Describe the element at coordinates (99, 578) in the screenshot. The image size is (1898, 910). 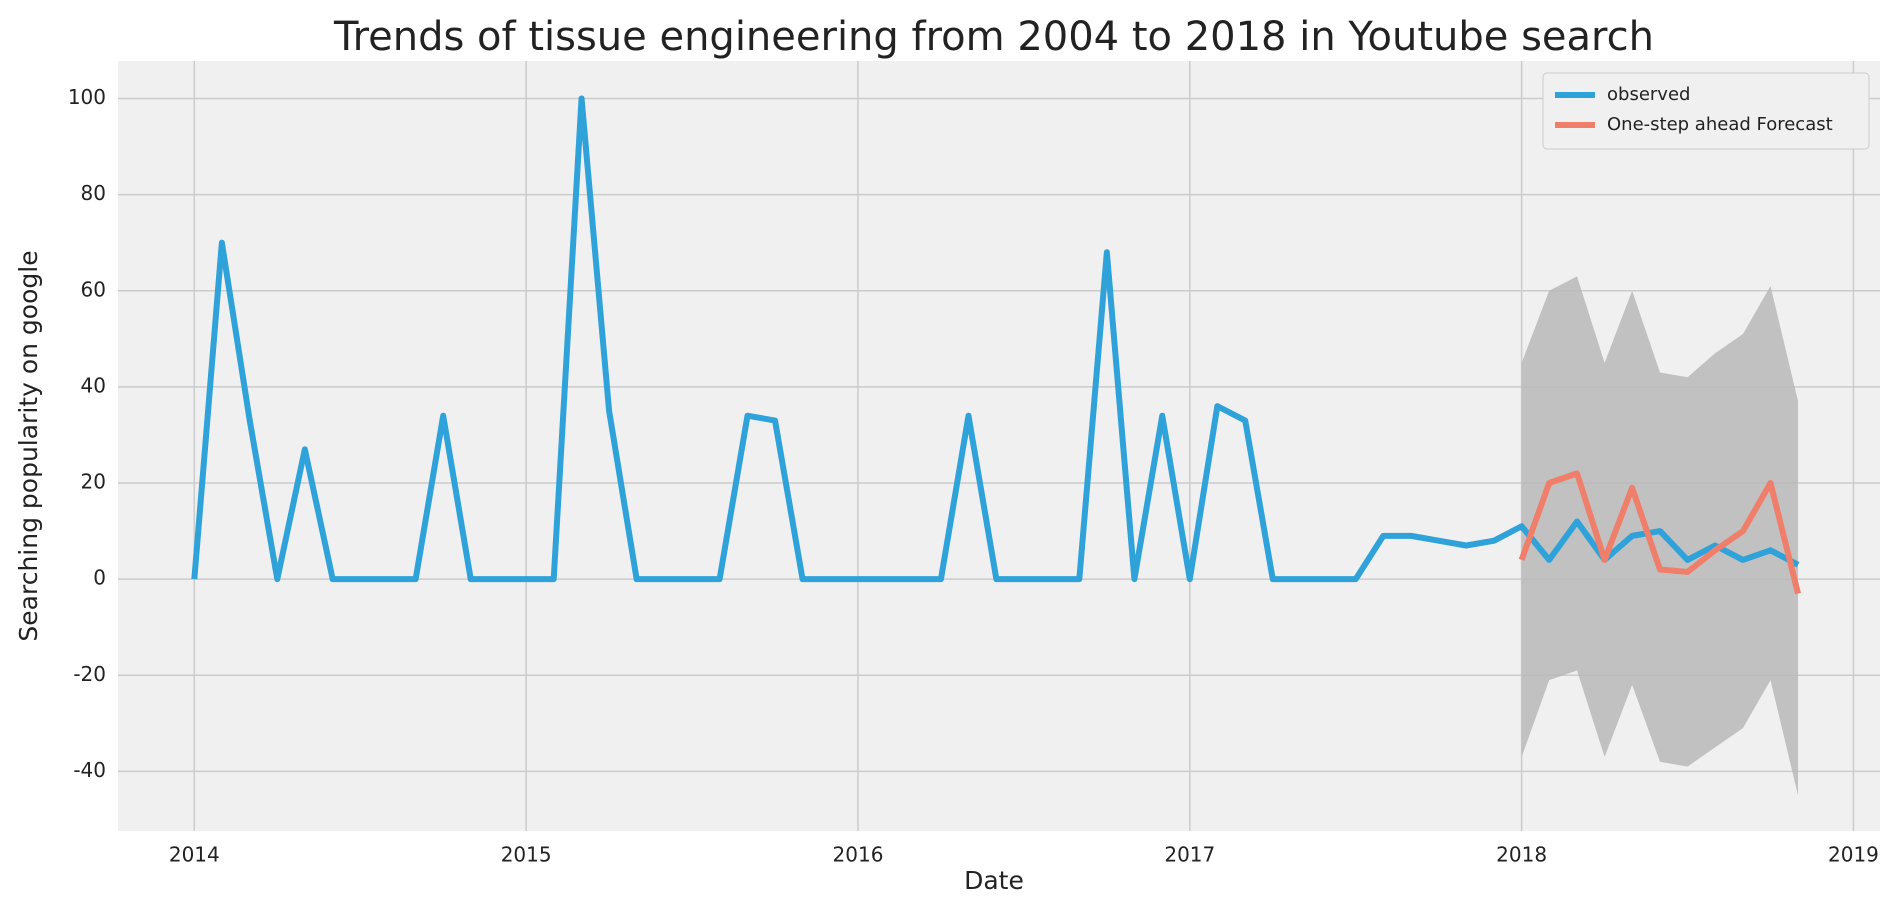
I see `y-tick-label: 0` at that location.